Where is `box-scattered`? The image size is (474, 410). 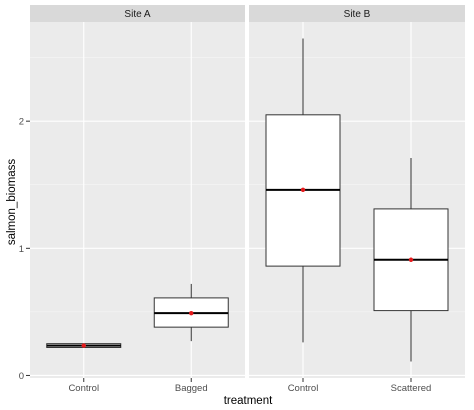
box-scattered is located at coordinates (411, 260).